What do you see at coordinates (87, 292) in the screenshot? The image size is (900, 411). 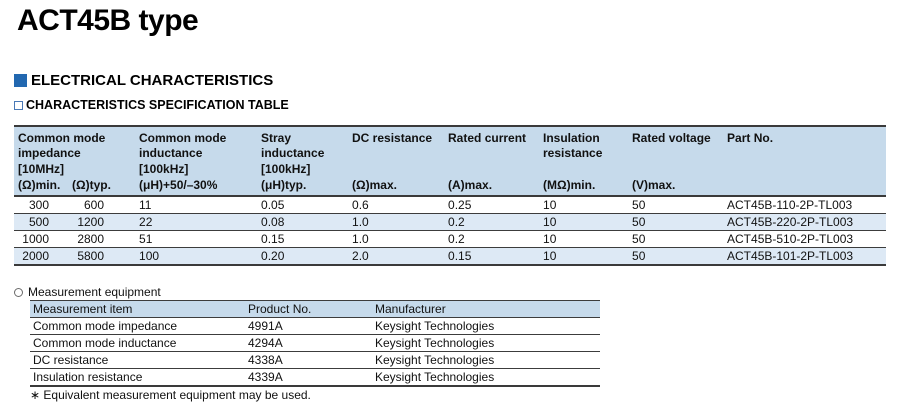 I see `measurement-equipment-heading: Measurement equipment` at bounding box center [87, 292].